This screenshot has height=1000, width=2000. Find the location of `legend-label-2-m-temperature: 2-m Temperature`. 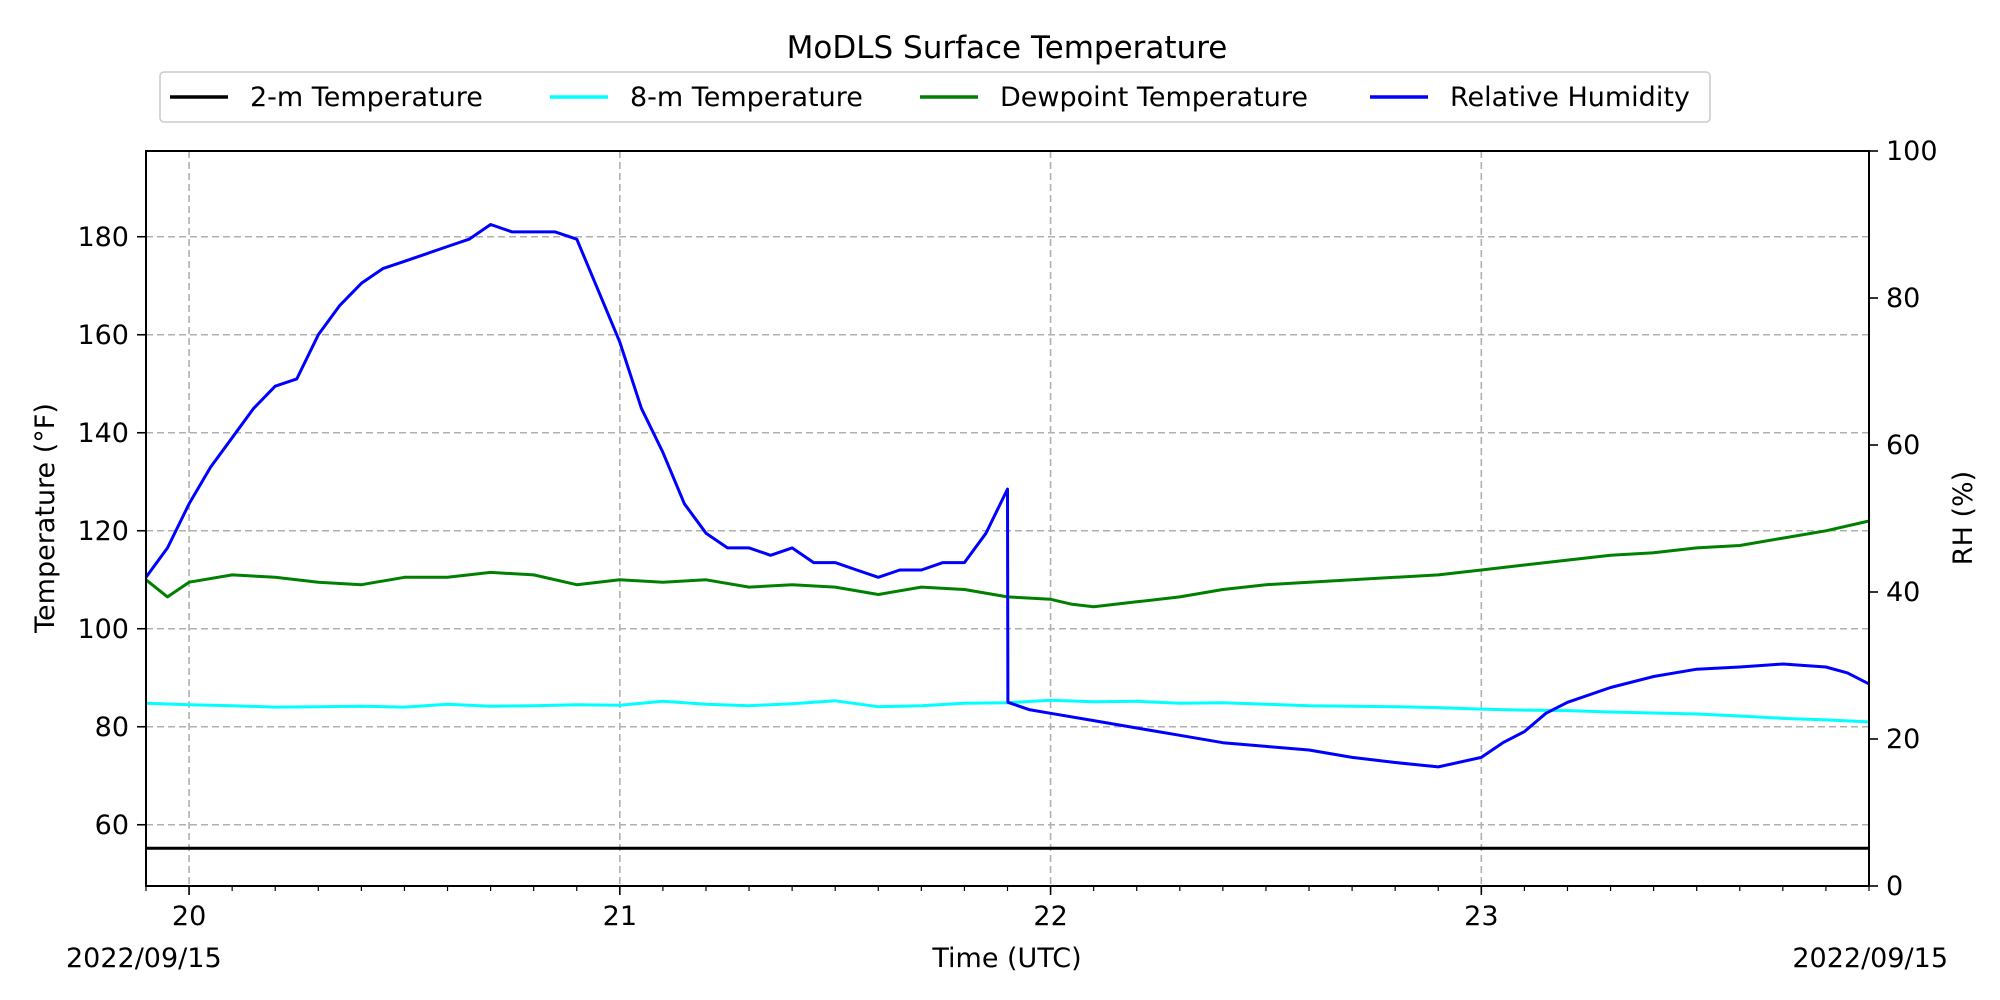

legend-label-2-m-temperature: 2-m Temperature is located at coordinates (366, 97).